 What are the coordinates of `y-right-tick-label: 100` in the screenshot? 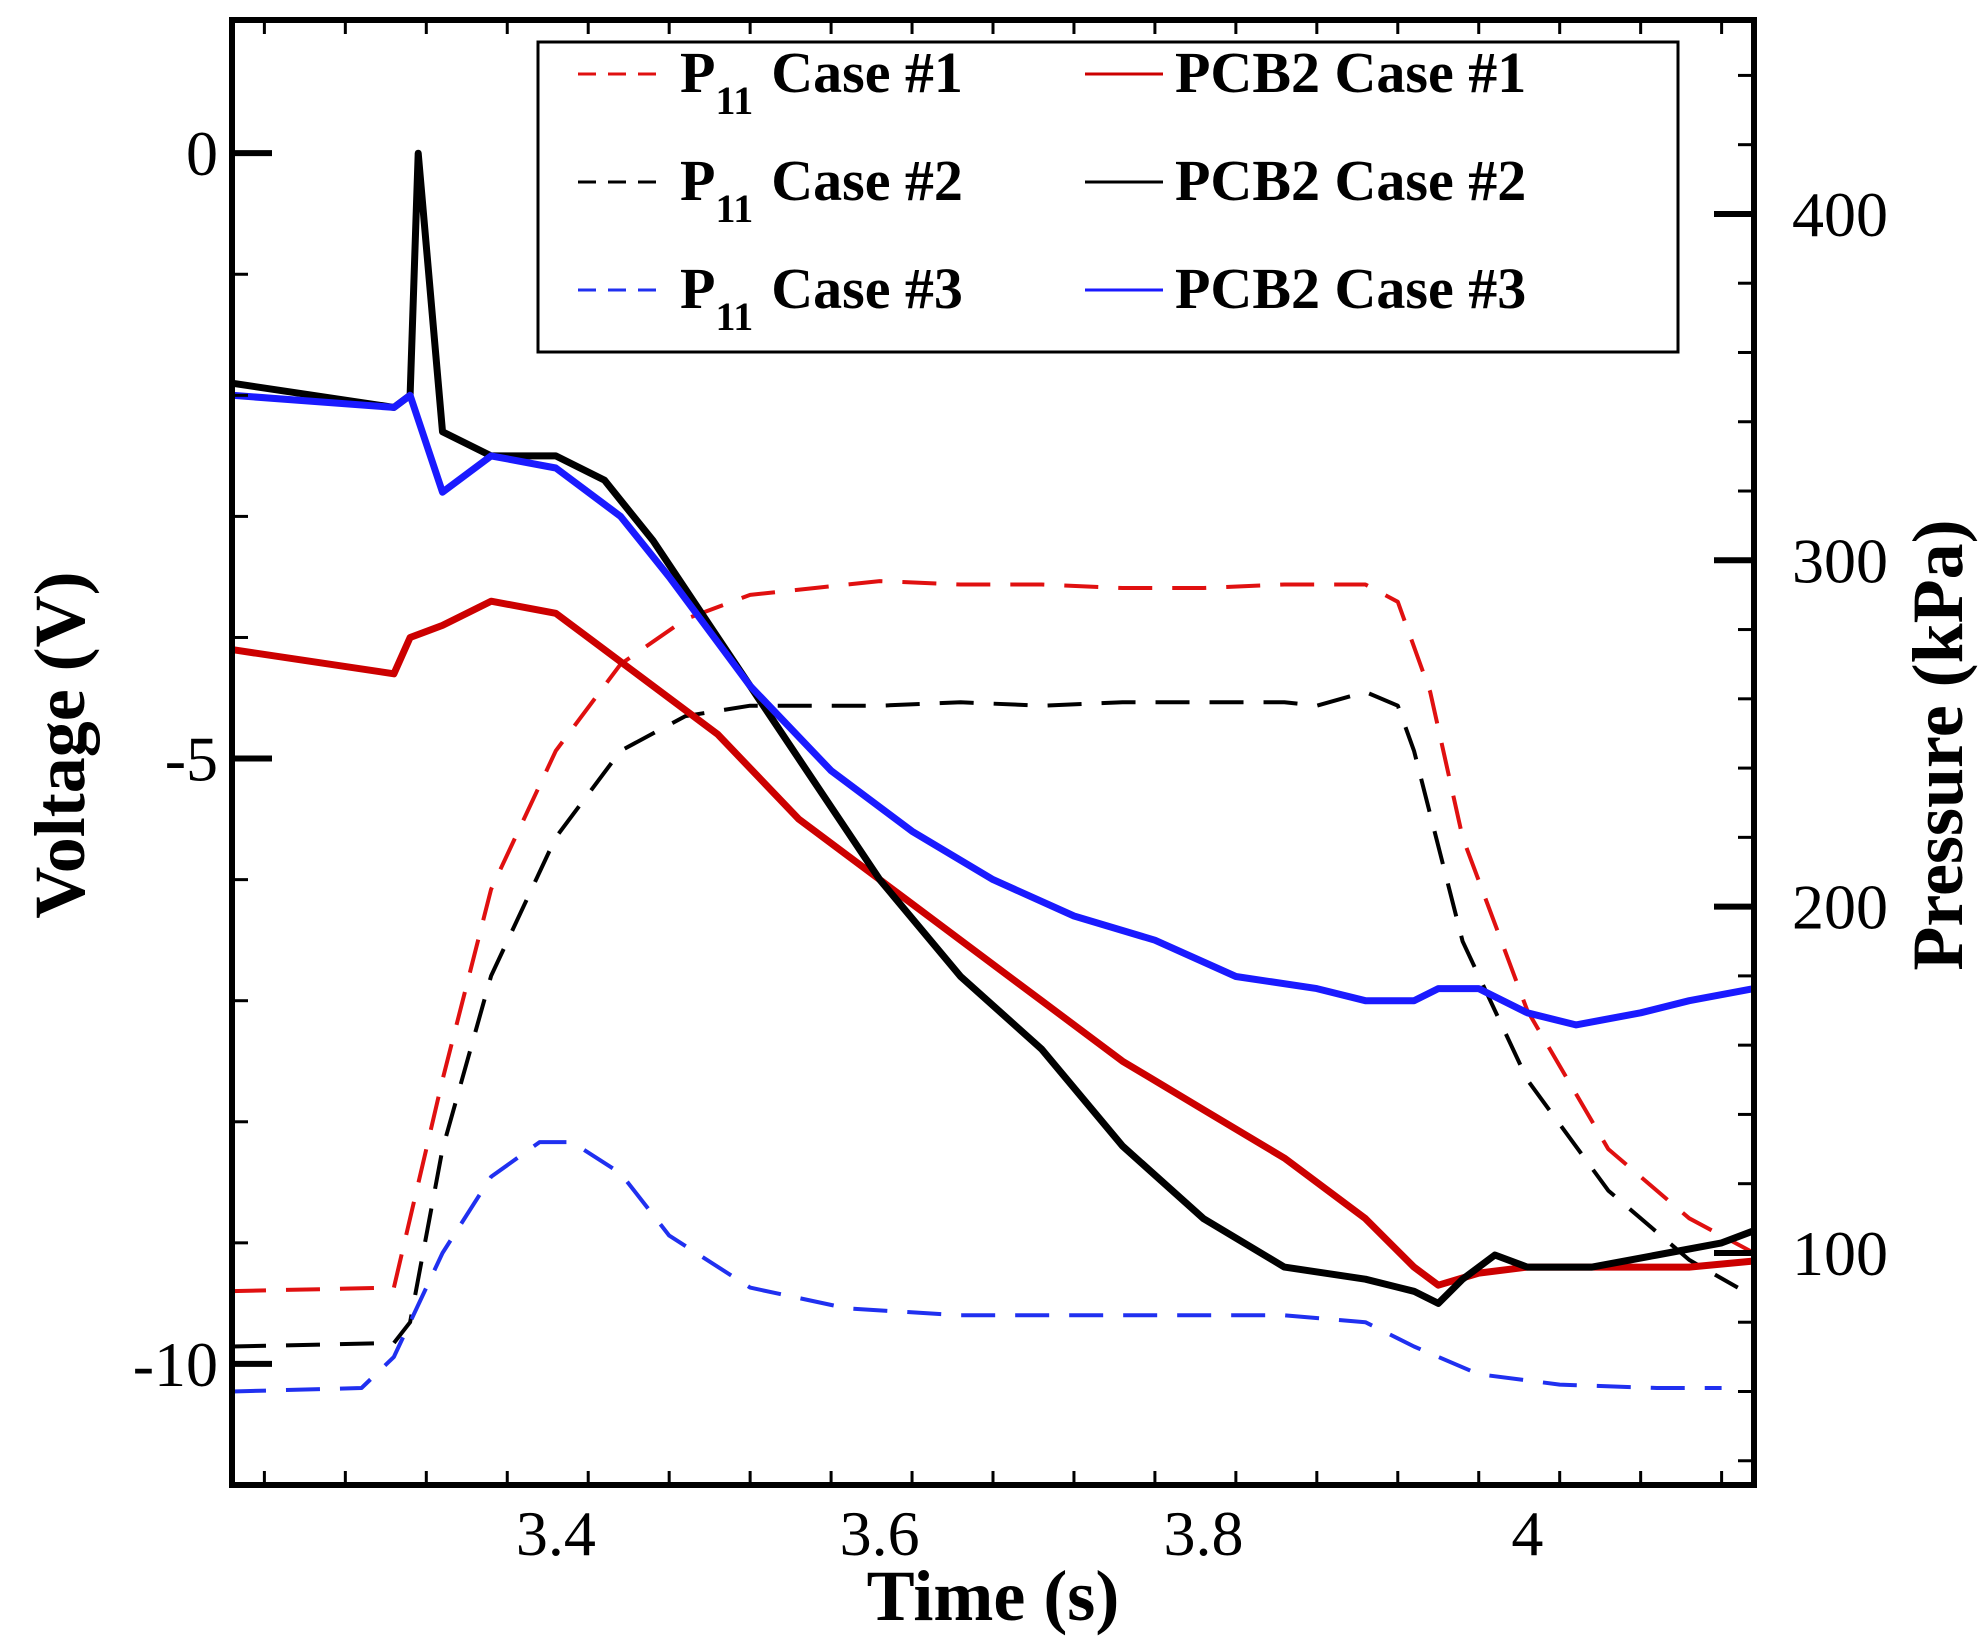 It's located at (1840, 1253).